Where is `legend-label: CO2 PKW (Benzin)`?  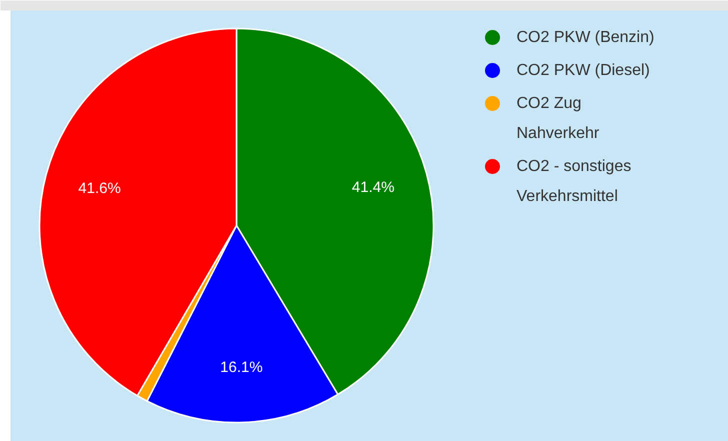
legend-label: CO2 PKW (Benzin) is located at coordinates (585, 37).